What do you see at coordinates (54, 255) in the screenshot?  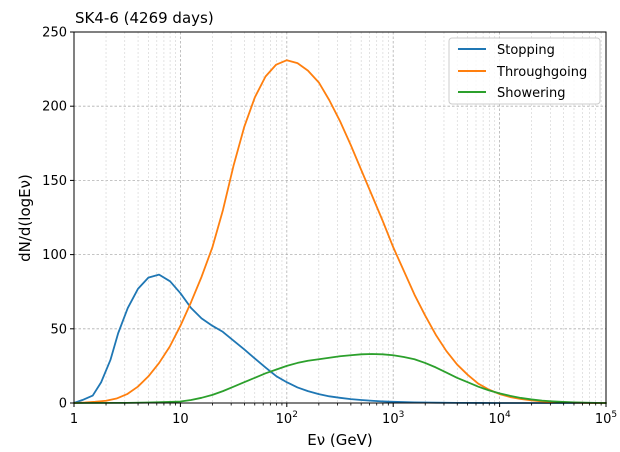 I see `y-tick-label: 100` at bounding box center [54, 255].